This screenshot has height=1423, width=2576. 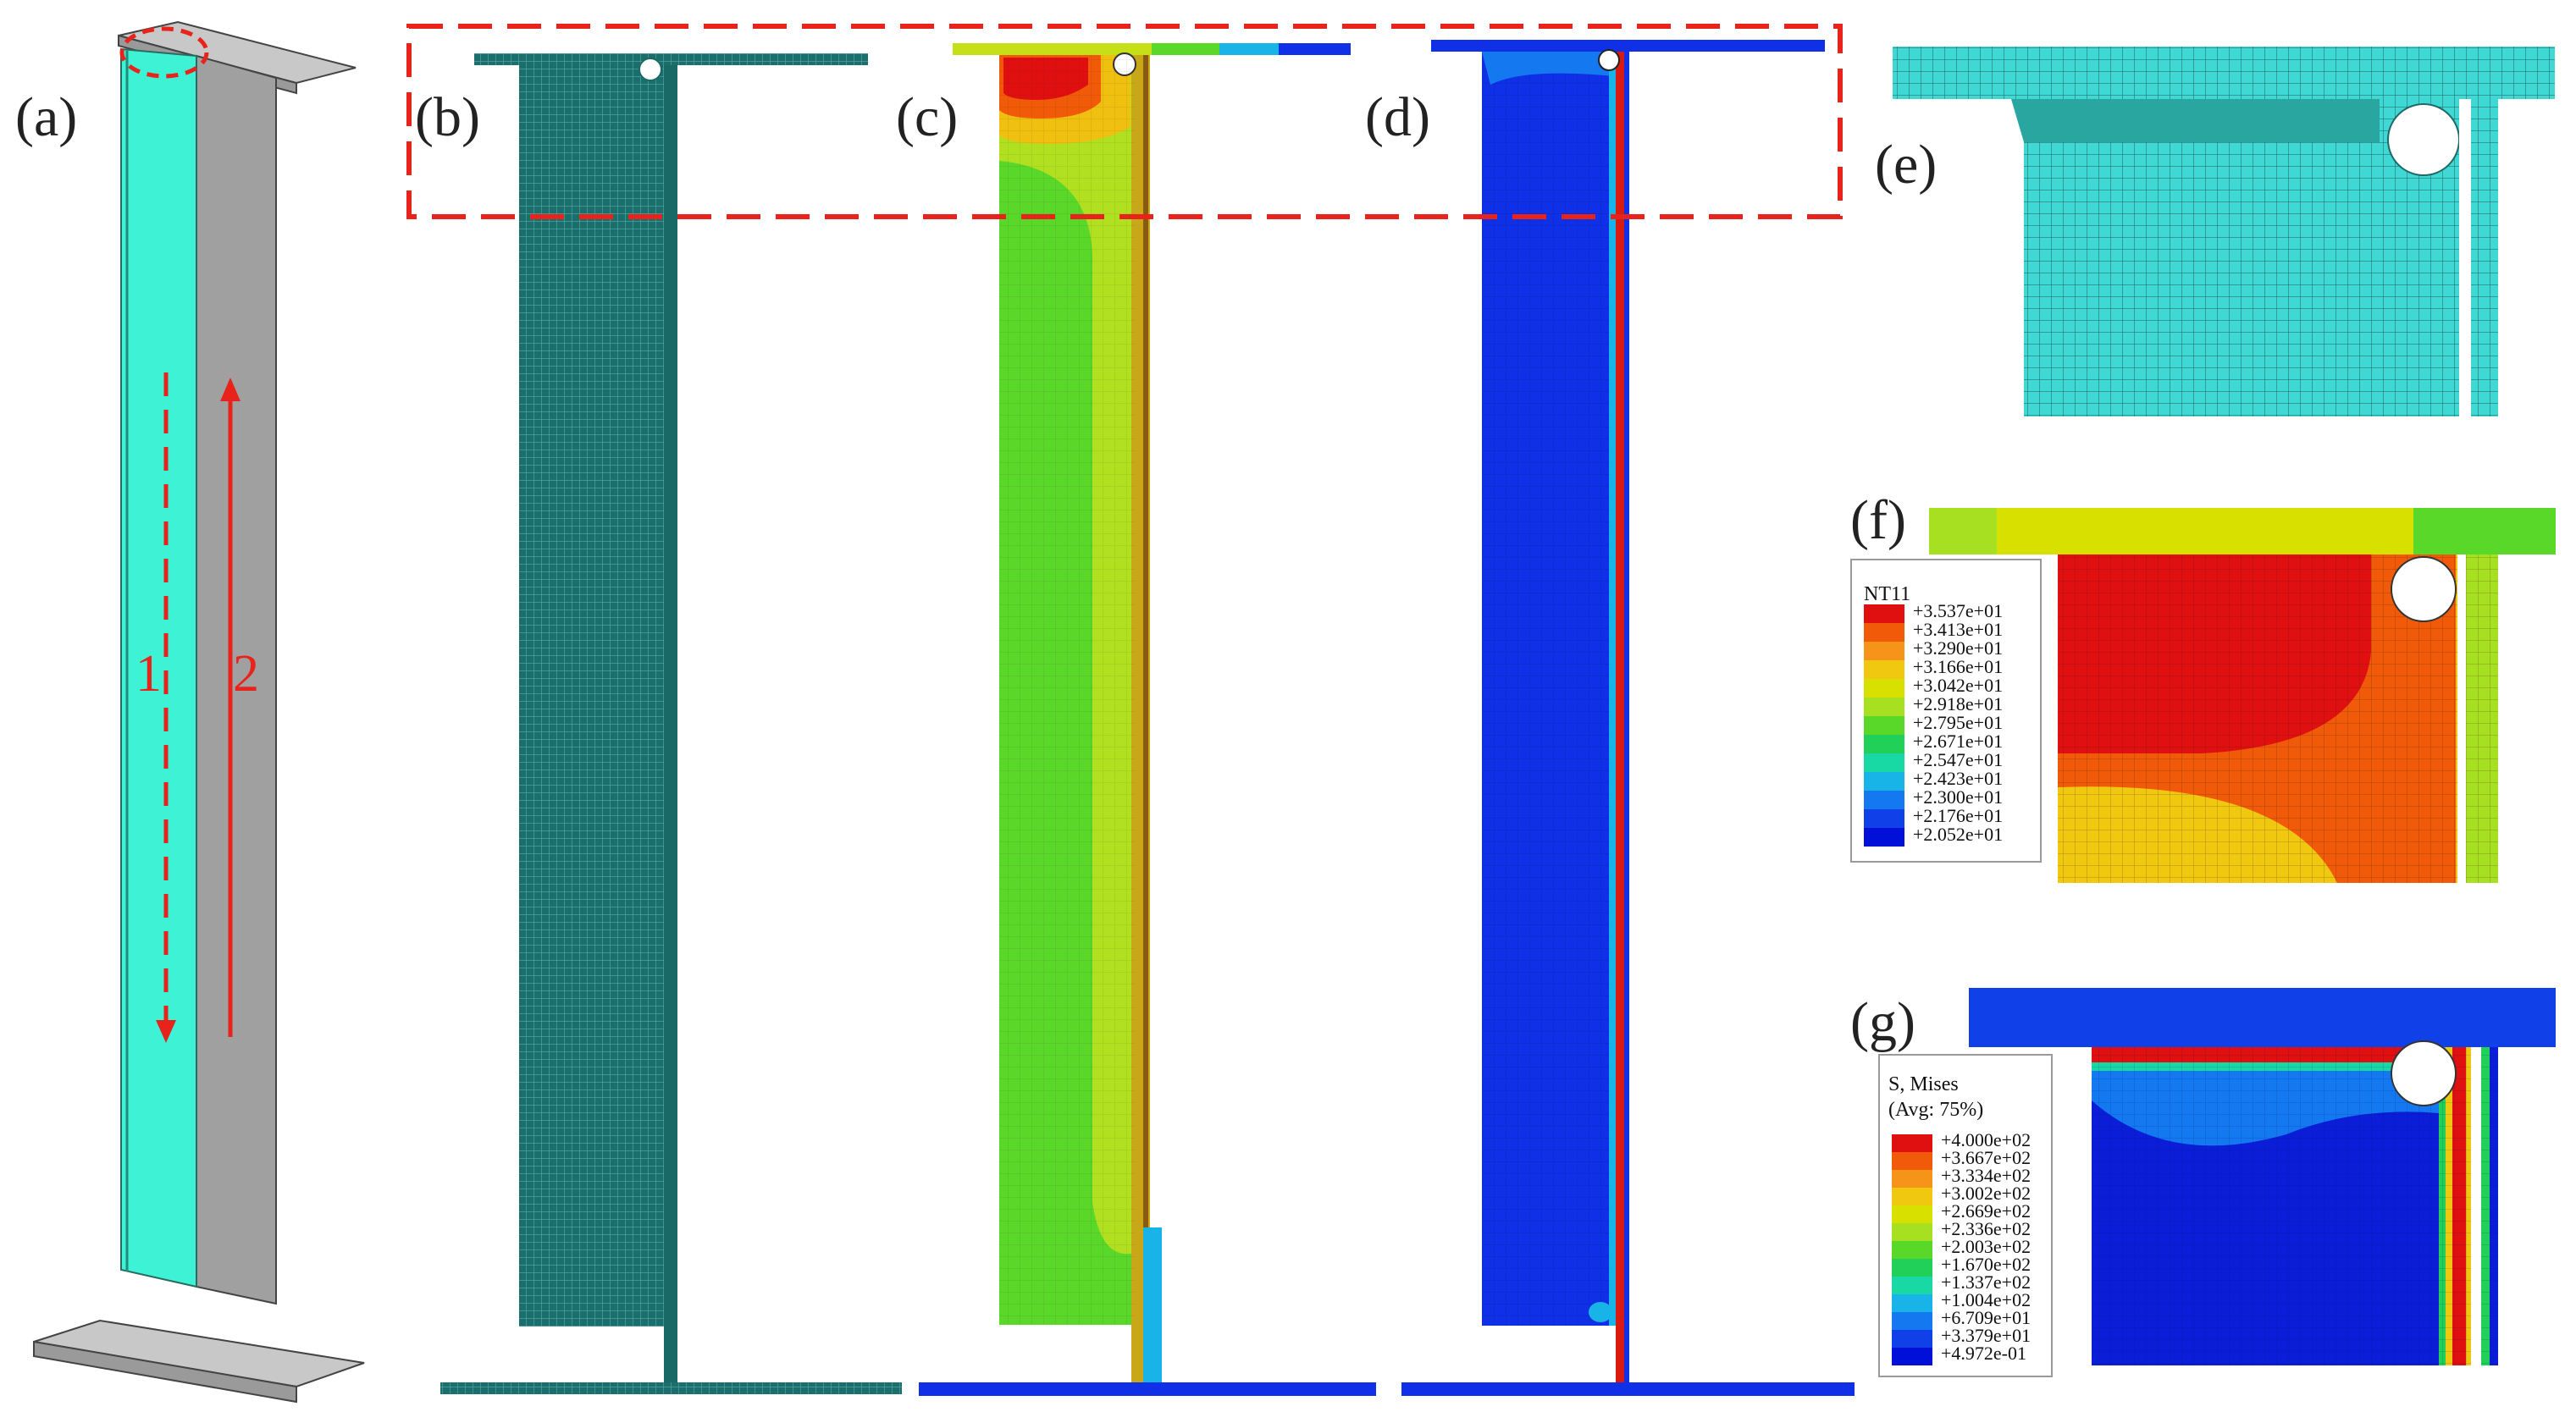 What do you see at coordinates (1958, 685) in the screenshot?
I see `legend-value: +3.042e+01` at bounding box center [1958, 685].